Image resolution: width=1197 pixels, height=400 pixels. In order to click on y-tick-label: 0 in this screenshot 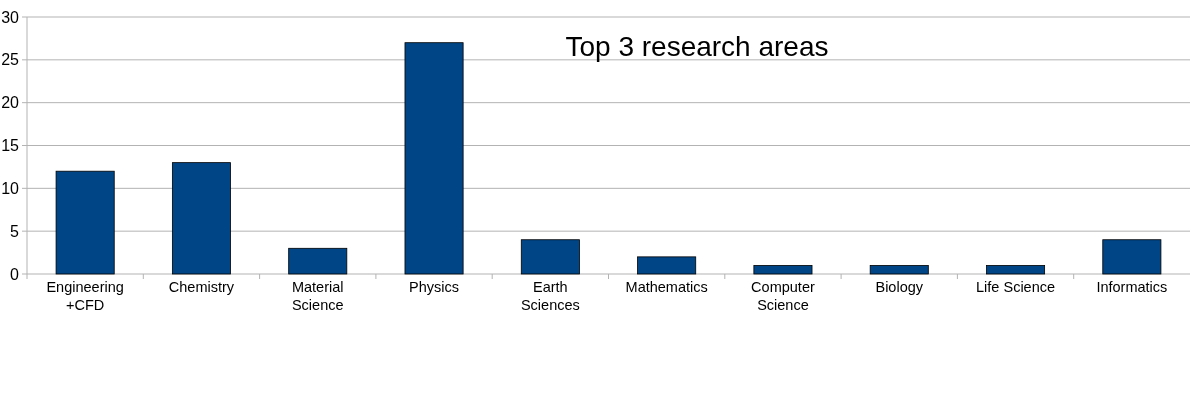, I will do `click(15, 274)`.